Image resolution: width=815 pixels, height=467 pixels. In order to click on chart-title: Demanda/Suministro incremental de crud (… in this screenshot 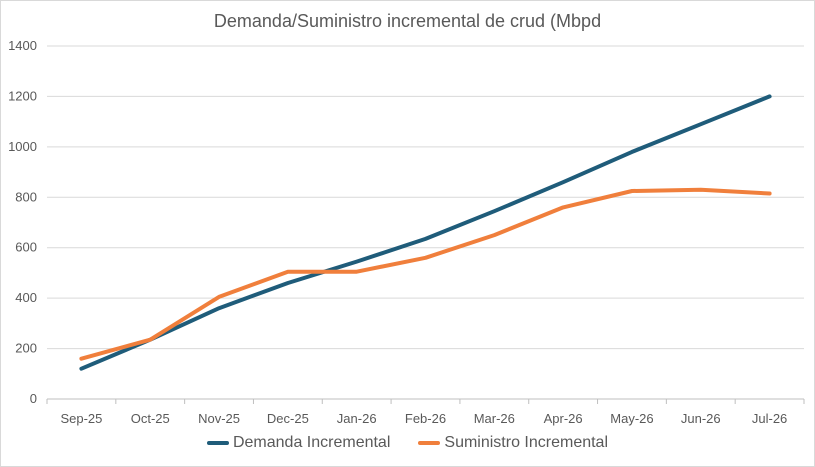, I will do `click(407, 21)`.